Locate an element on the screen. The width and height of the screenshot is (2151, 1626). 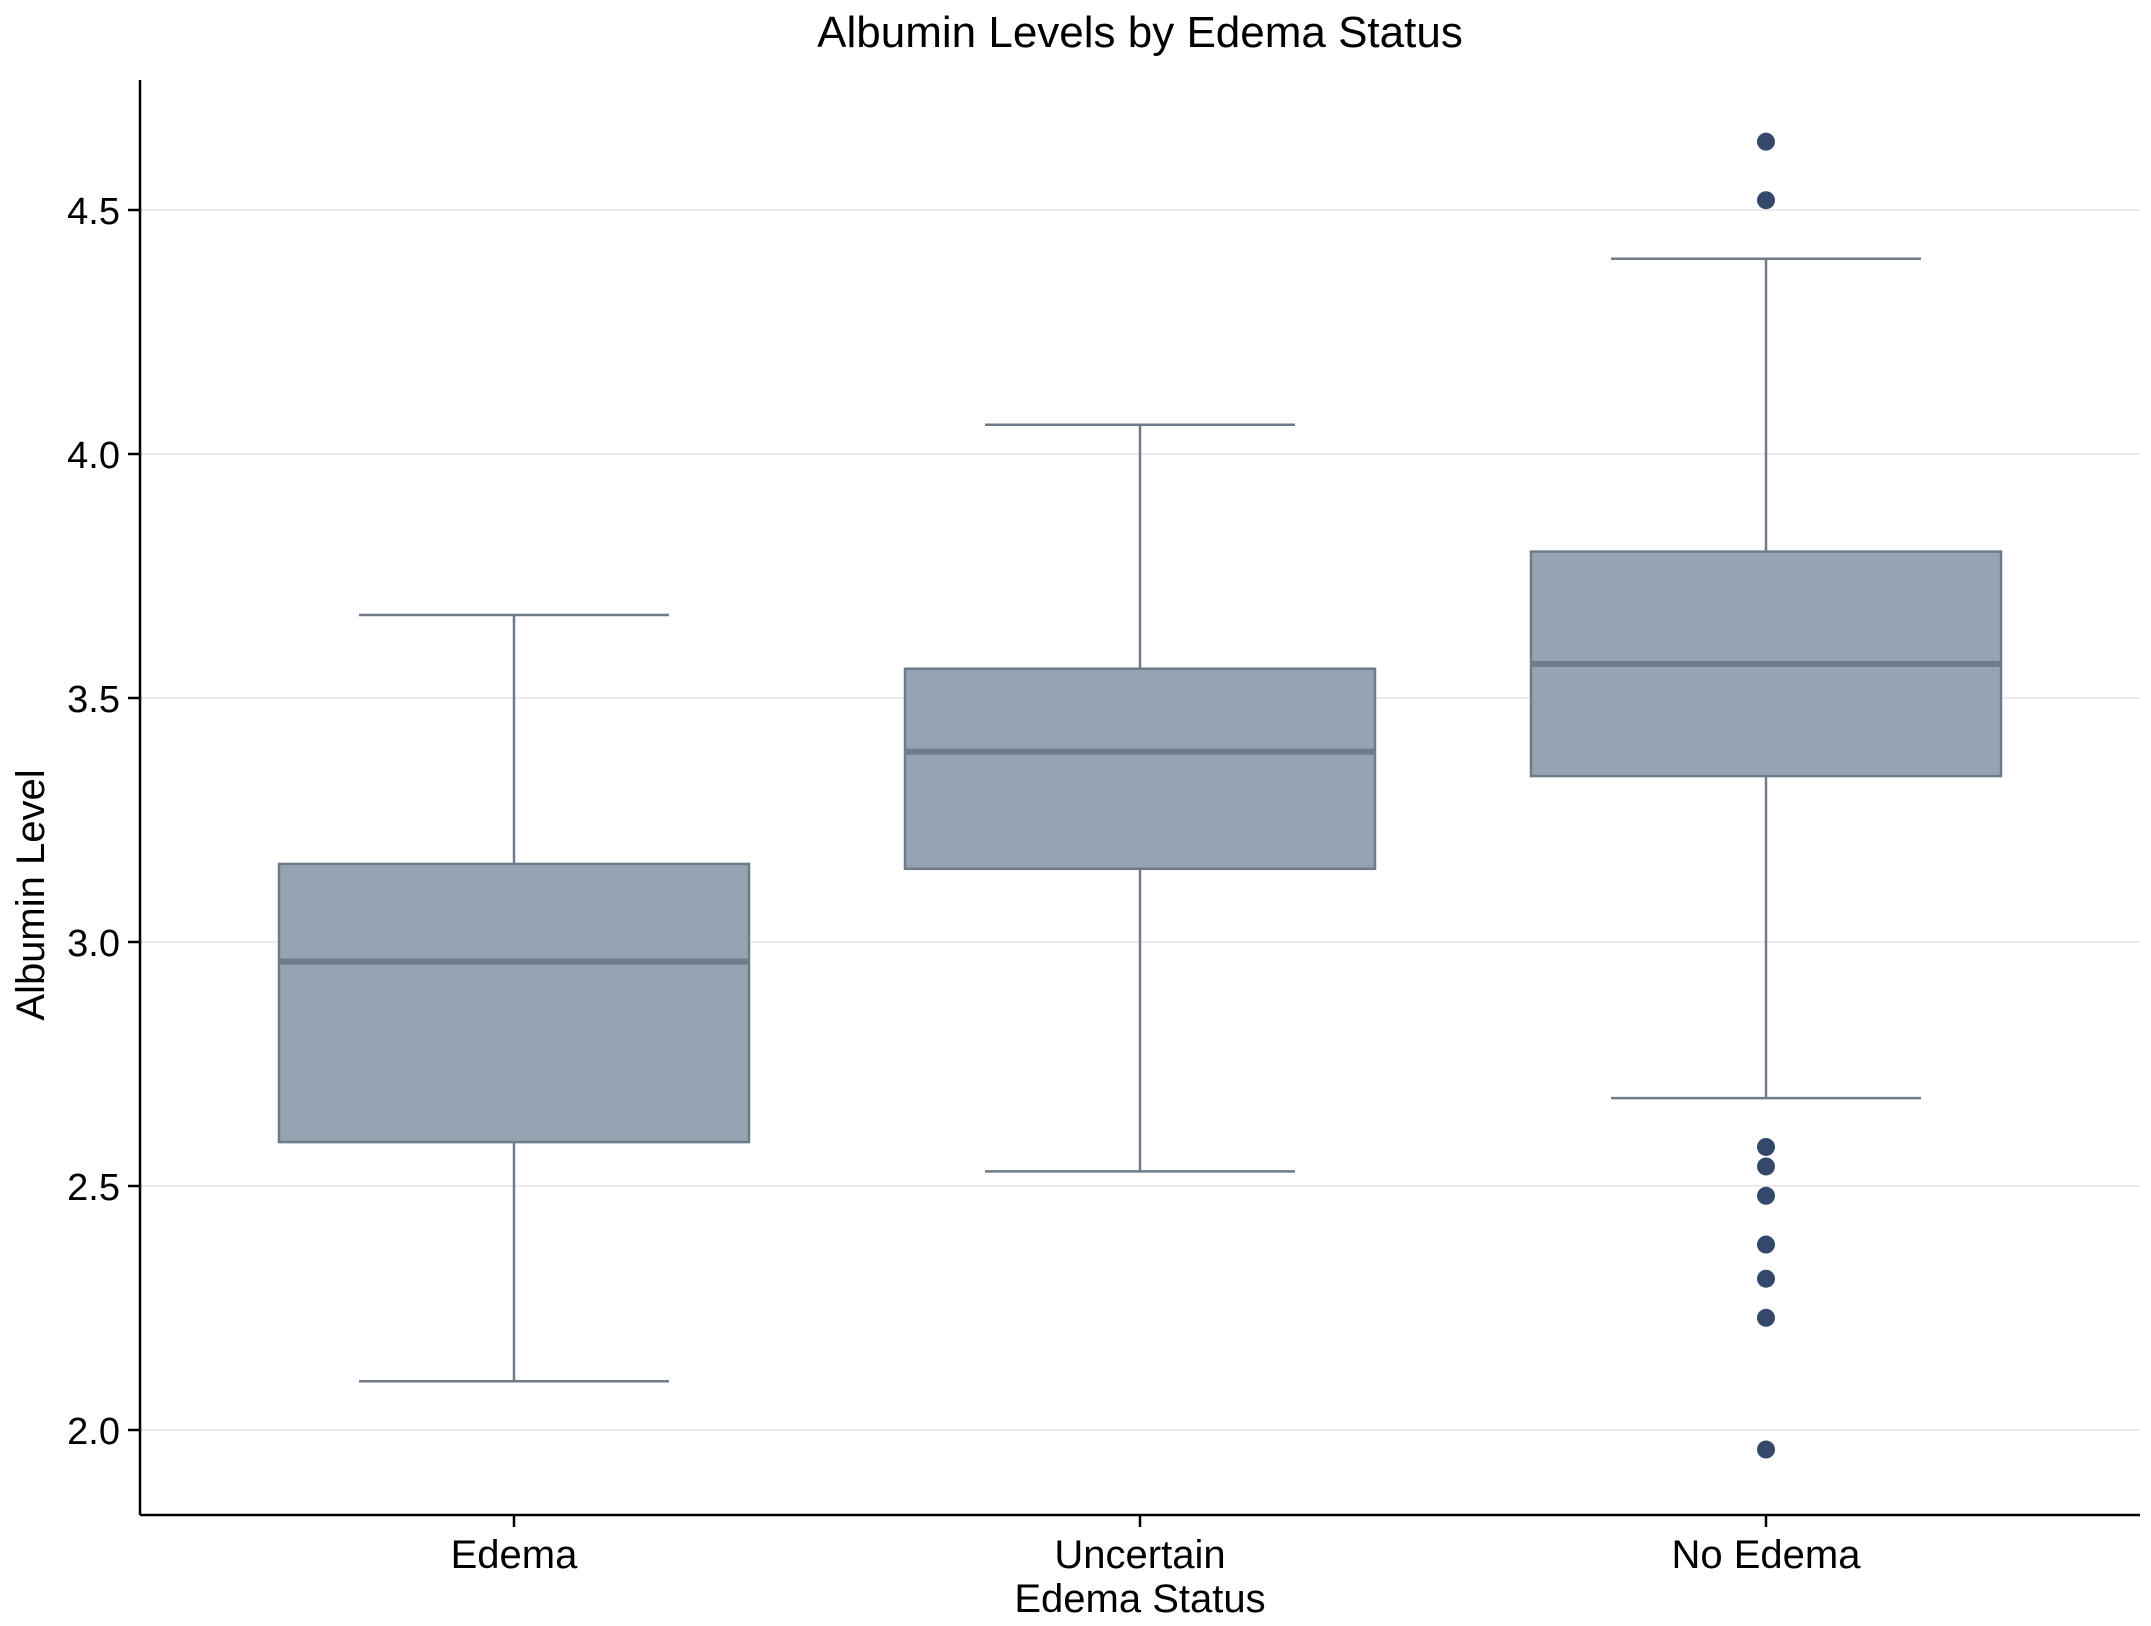
x-tick-label: Edema is located at coordinates (514, 1555).